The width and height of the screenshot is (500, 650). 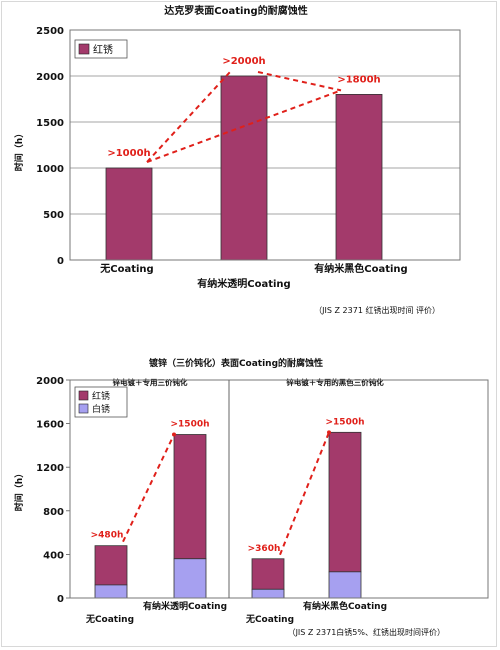 What do you see at coordinates (101, 409) in the screenshot?
I see `chart2-legend-label-white-rust: 白锈` at bounding box center [101, 409].